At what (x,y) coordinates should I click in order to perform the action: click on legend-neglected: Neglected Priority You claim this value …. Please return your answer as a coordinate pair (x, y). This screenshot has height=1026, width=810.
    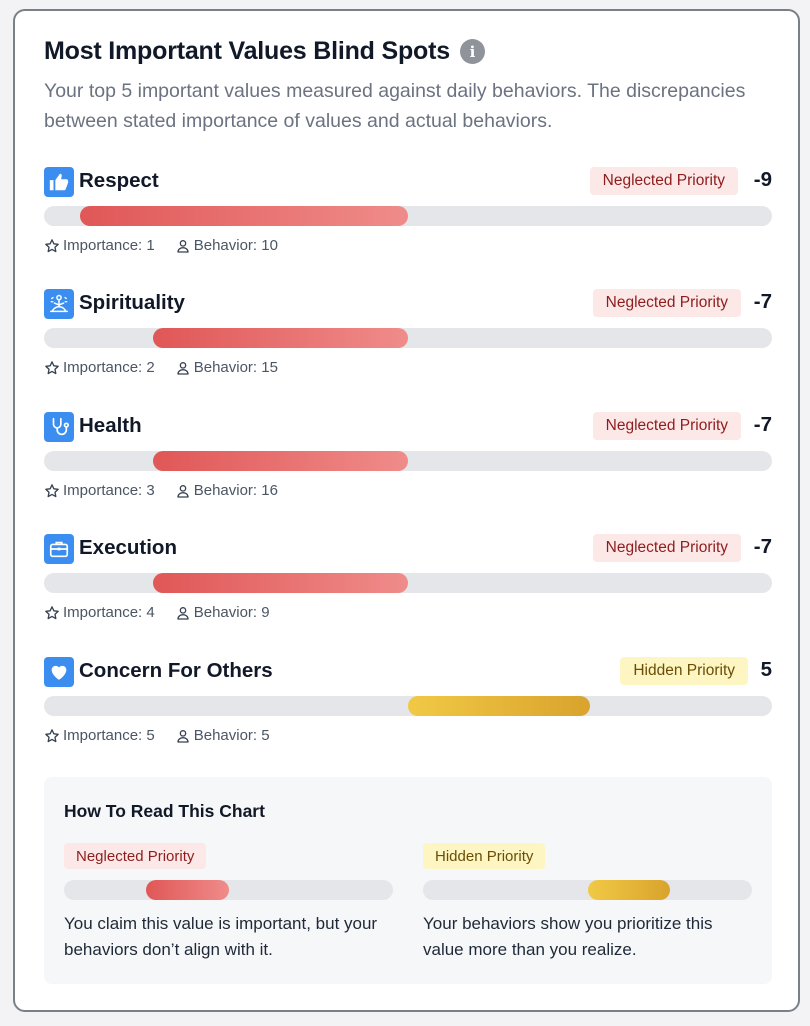
    Looking at the image, I should click on (229, 908).